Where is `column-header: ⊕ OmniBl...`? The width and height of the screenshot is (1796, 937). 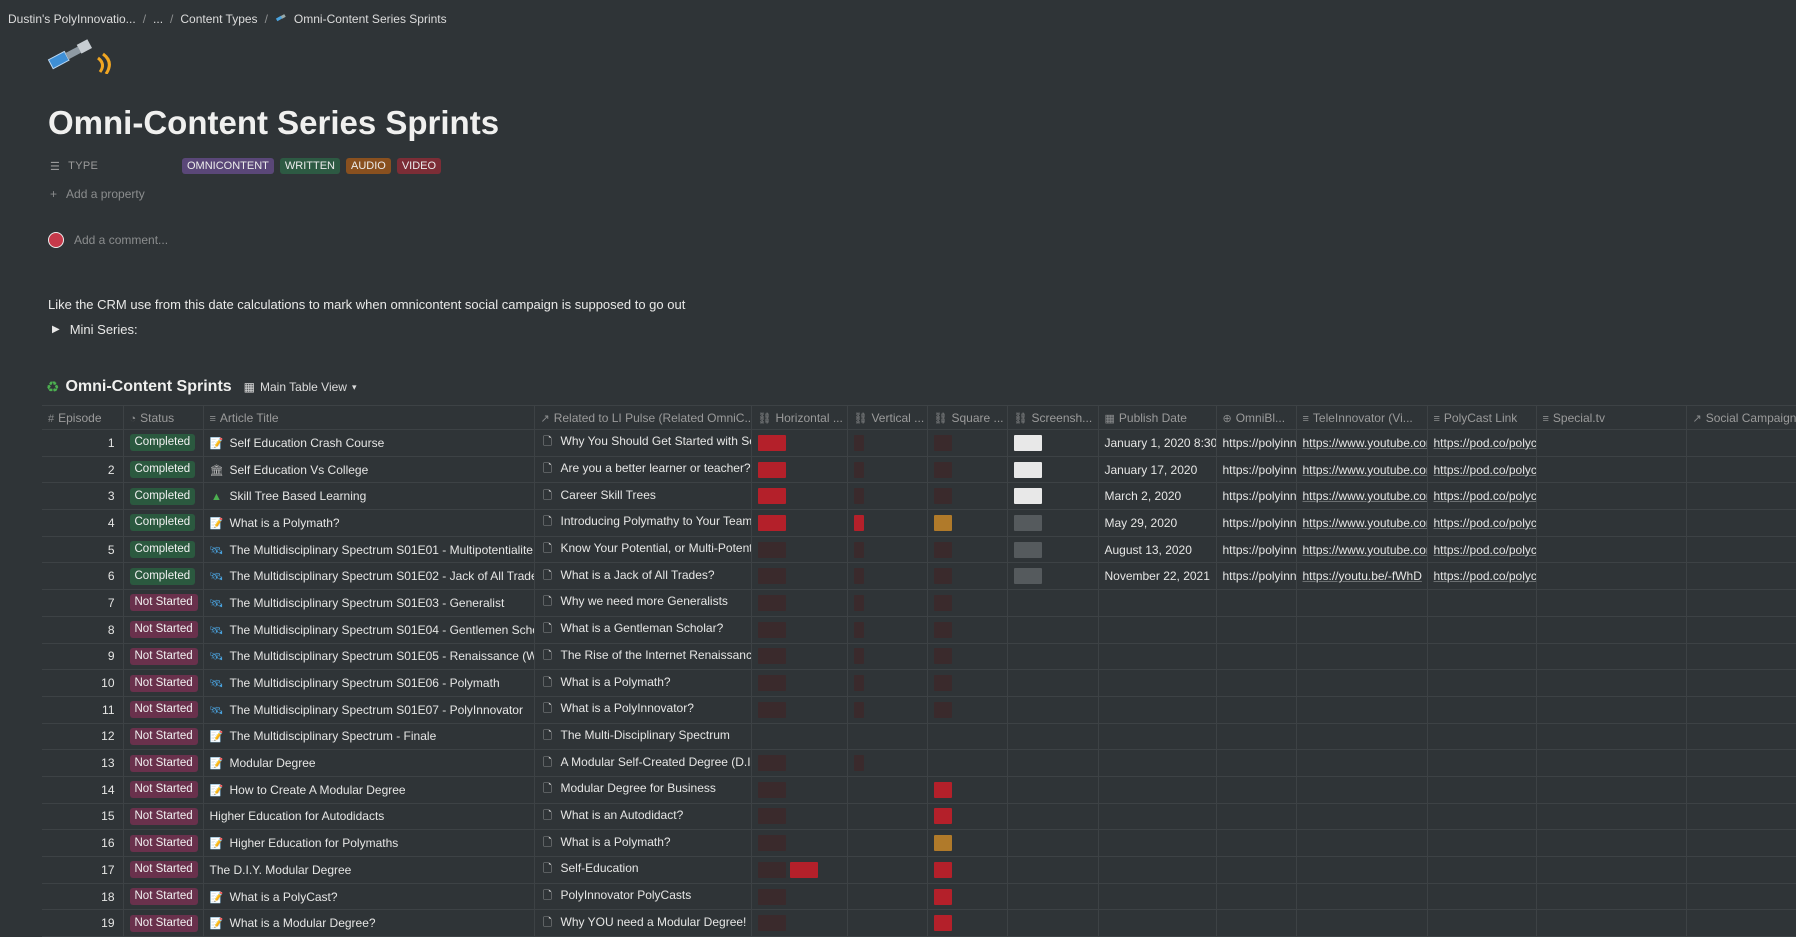 column-header: ⊕ OmniBl... is located at coordinates (1256, 417).